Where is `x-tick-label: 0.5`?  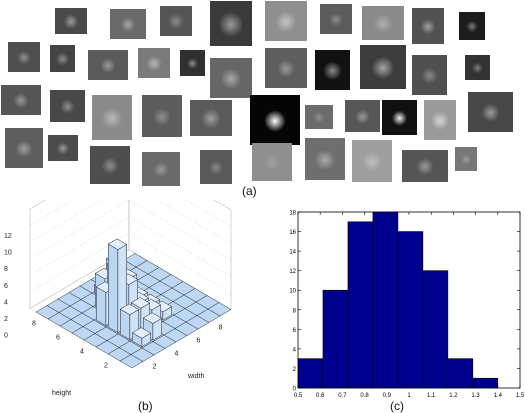 x-tick-label: 0.5 is located at coordinates (298, 396).